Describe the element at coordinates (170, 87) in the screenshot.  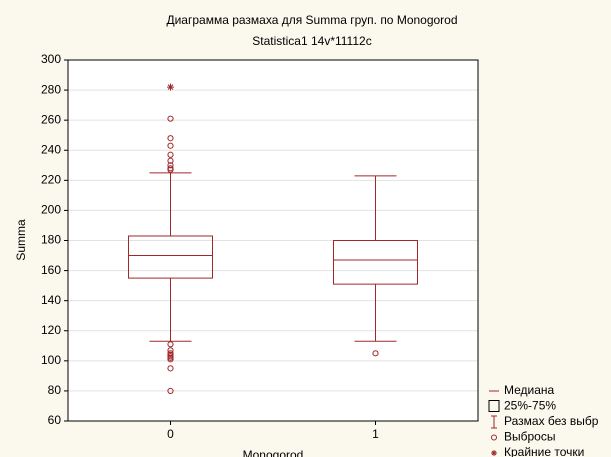
I see `extreme` at that location.